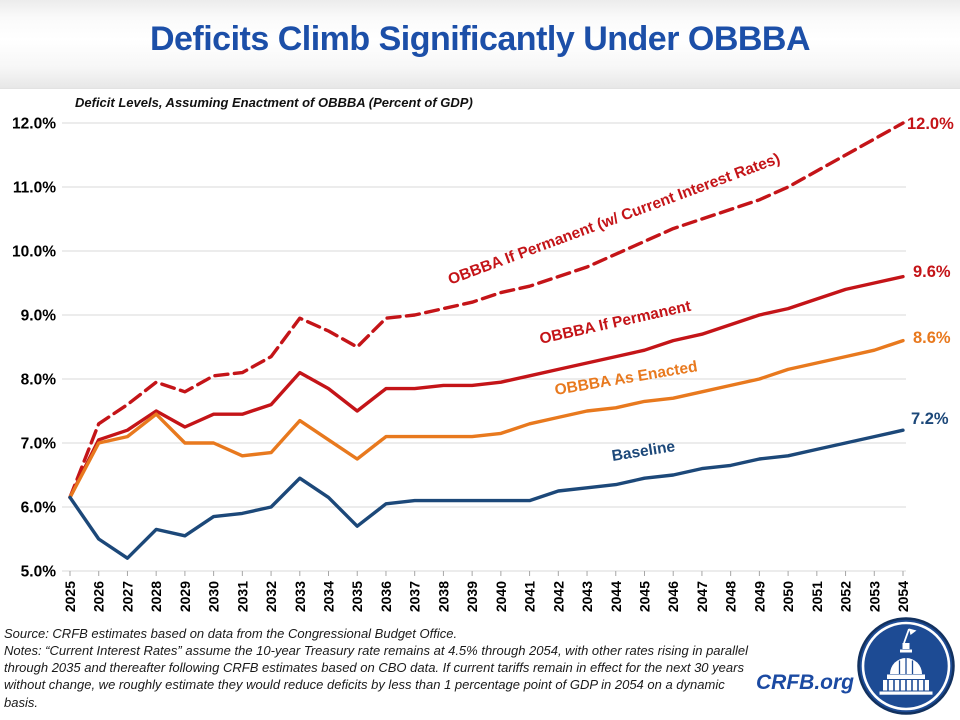 This screenshot has height=720, width=960. I want to click on x-axis-label: 2052, so click(846, 596).